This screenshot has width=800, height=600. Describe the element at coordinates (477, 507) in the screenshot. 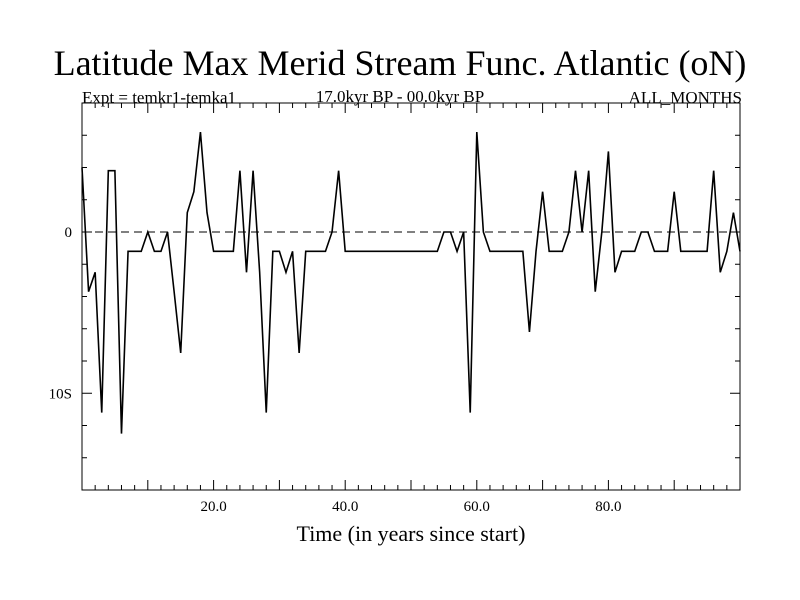

I see `x-tick-label: 60.0` at that location.